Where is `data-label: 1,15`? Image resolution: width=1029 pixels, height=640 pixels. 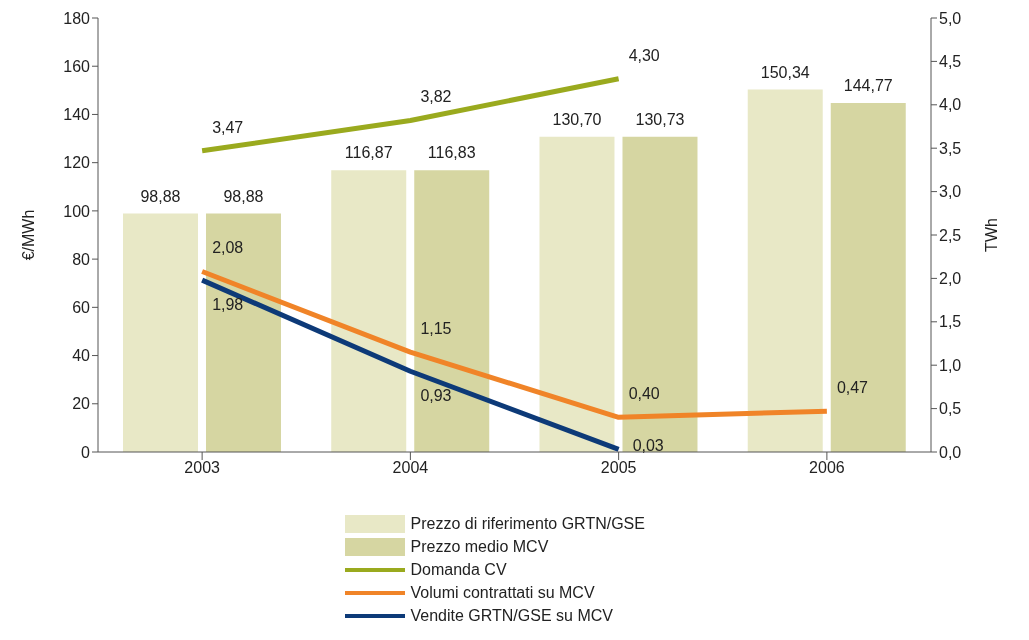
data-label: 1,15 is located at coordinates (436, 329).